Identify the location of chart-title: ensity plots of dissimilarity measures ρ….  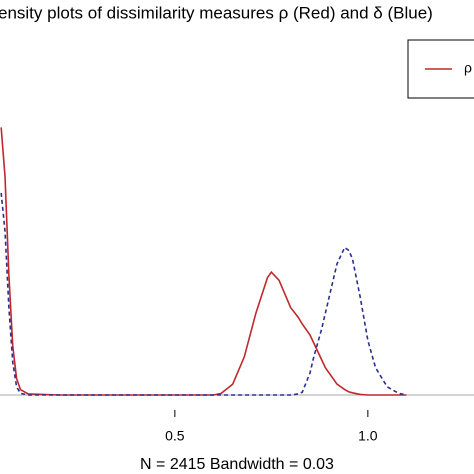
(216, 12).